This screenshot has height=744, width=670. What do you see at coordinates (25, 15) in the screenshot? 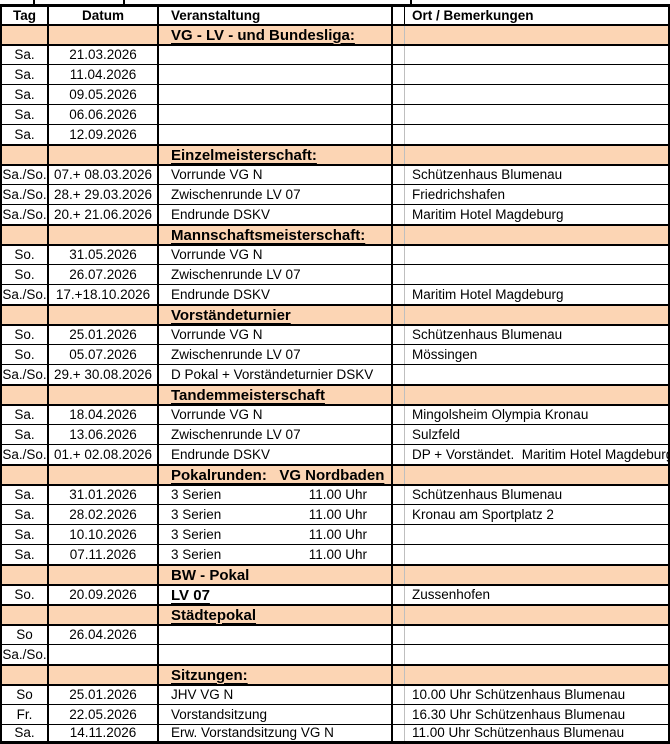
I see `col-header-tag: Tag` at bounding box center [25, 15].